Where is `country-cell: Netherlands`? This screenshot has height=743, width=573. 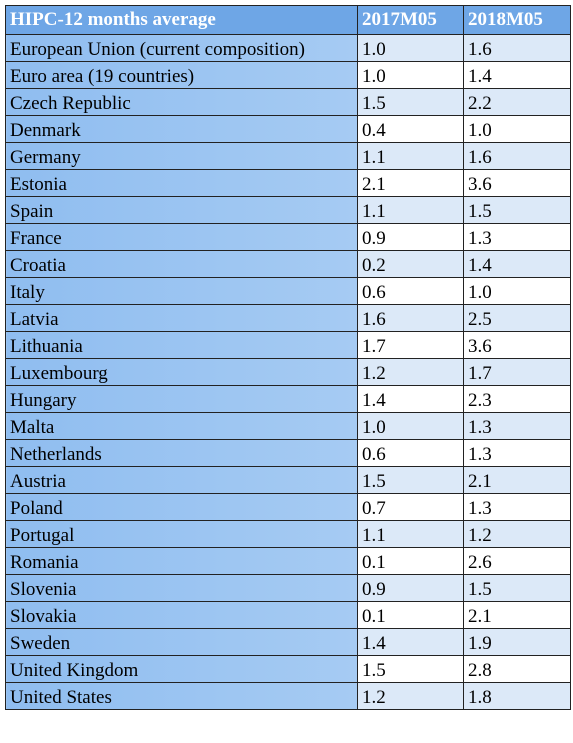
country-cell: Netherlands is located at coordinates (181, 453).